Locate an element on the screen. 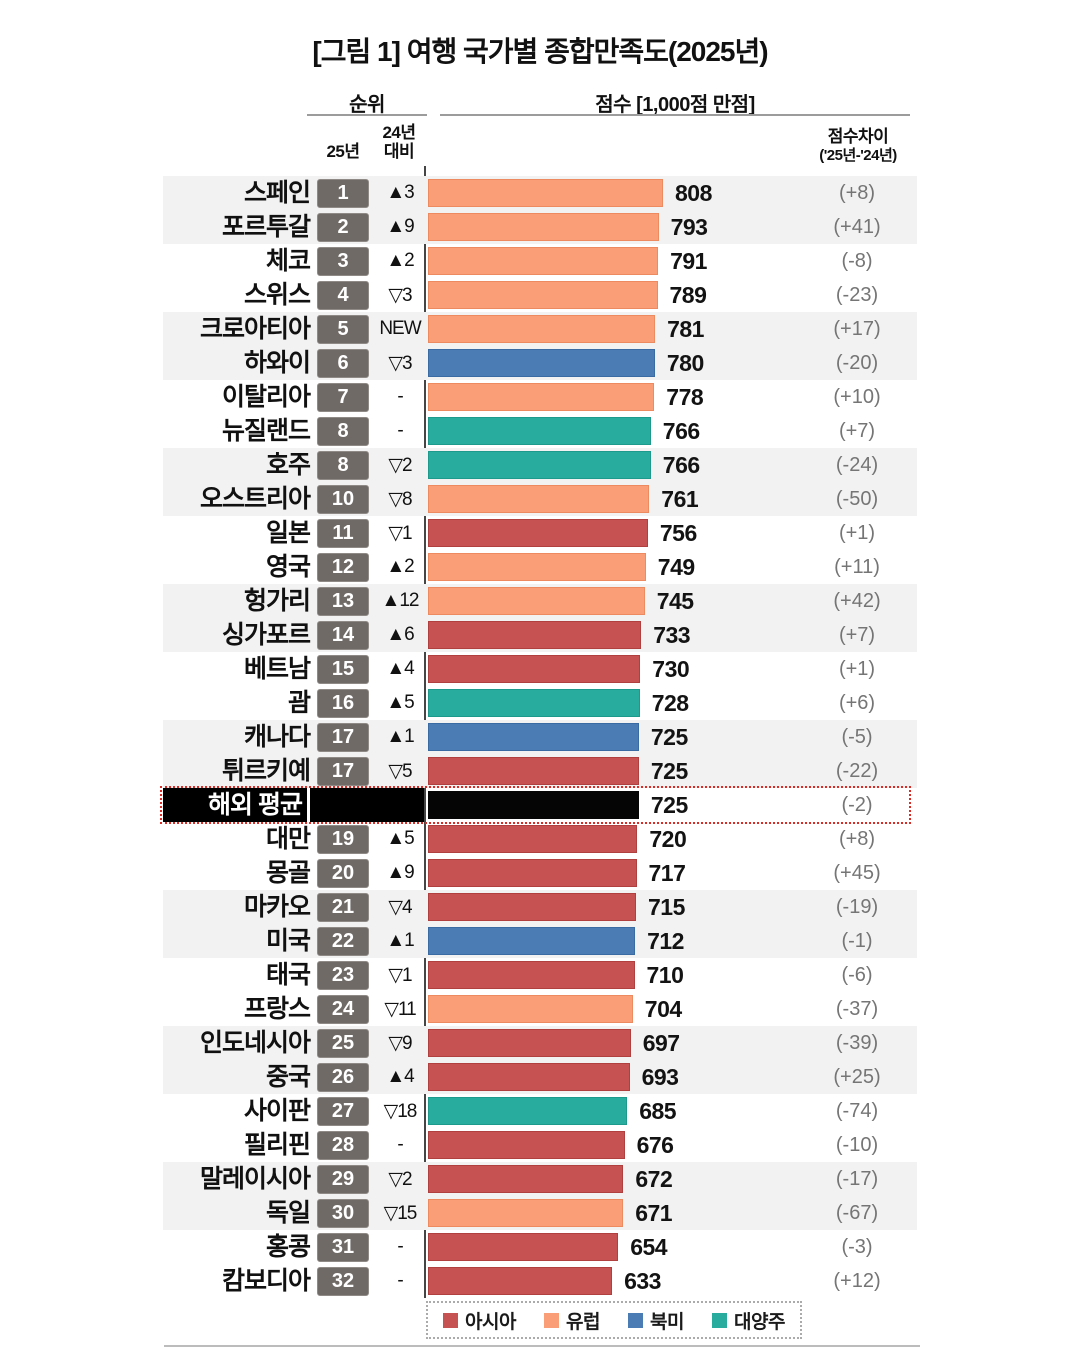 The height and width of the screenshot is (1350, 1080). country-label: 호주 is located at coordinates (288, 465).